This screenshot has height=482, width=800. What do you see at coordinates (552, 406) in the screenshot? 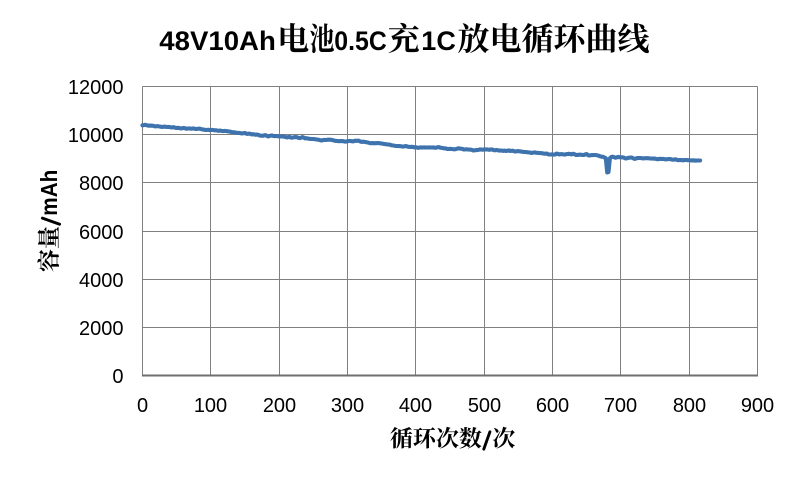
I see `svg-text: 600` at bounding box center [552, 406].